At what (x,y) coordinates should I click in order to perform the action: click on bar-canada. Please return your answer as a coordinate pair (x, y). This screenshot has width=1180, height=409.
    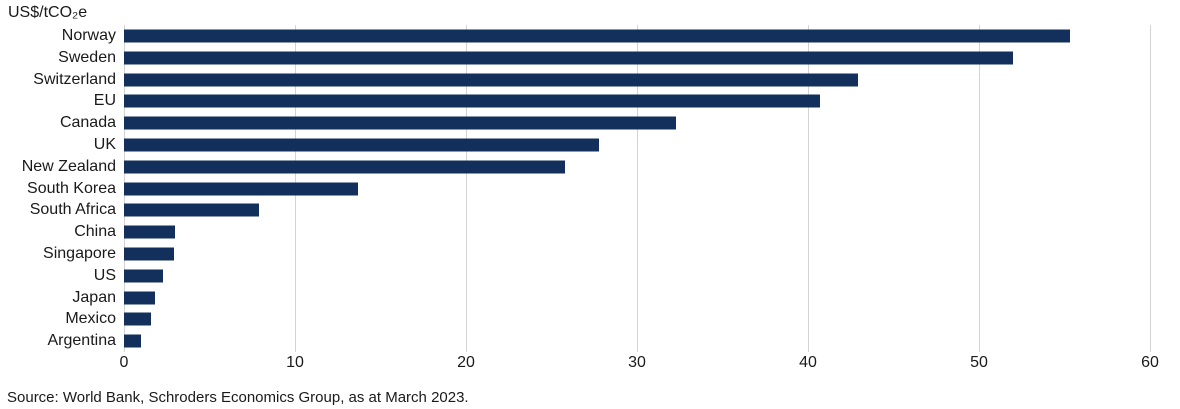
    Looking at the image, I should click on (400, 123).